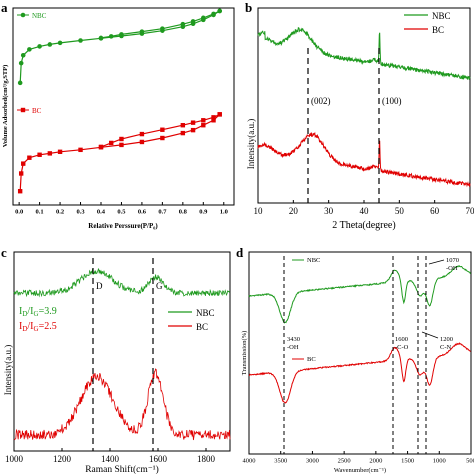 This screenshot has width=474, height=474. What do you see at coordinates (159, 286) in the screenshot?
I see `panel-c-annotation-g: G` at bounding box center [159, 286].